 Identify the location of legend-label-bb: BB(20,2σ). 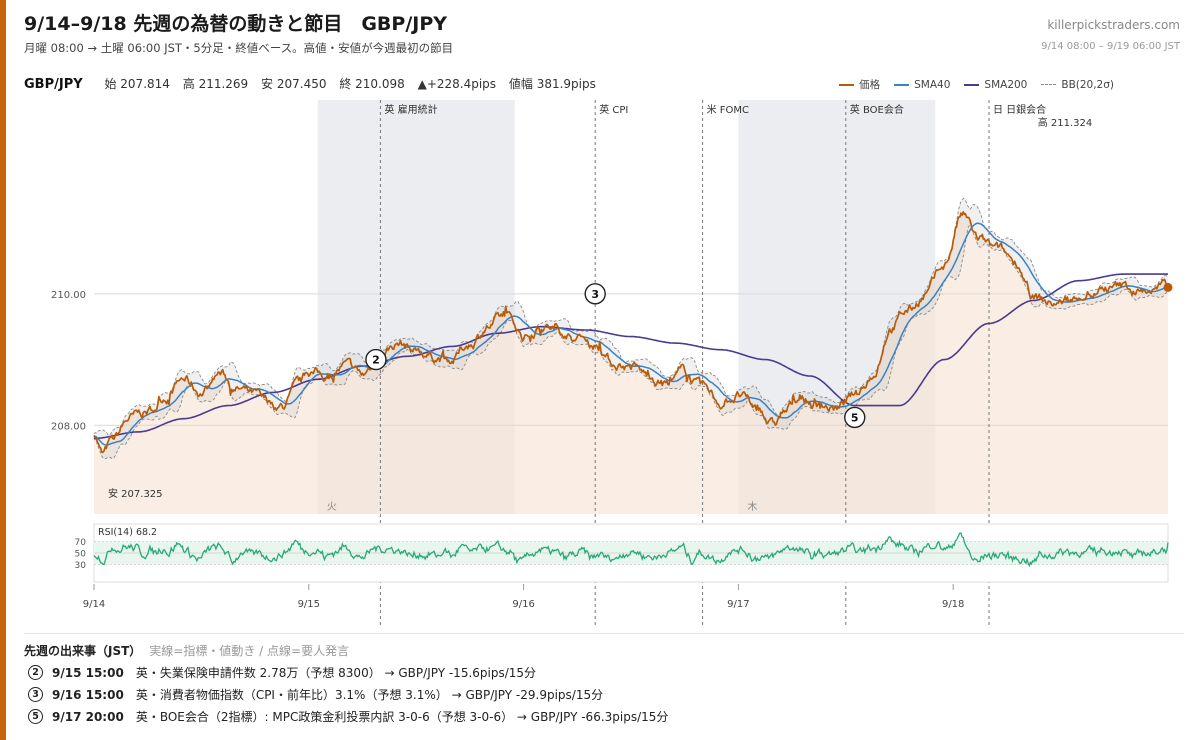
(1087, 84).